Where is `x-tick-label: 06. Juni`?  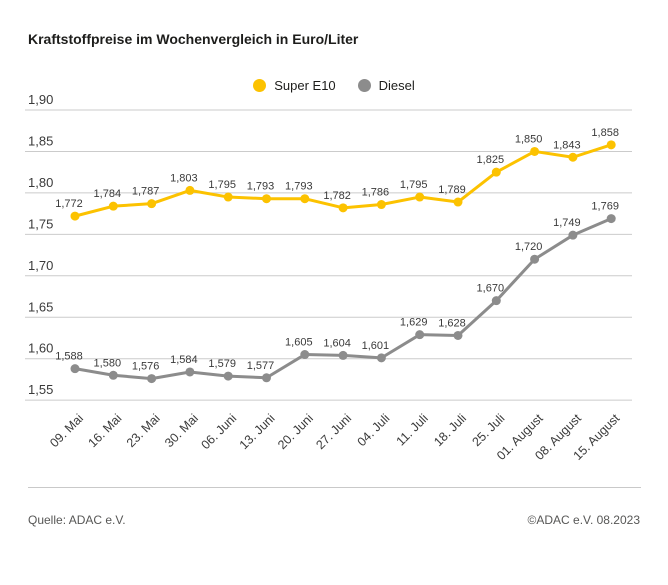 x-tick-label: 06. Juni is located at coordinates (218, 431).